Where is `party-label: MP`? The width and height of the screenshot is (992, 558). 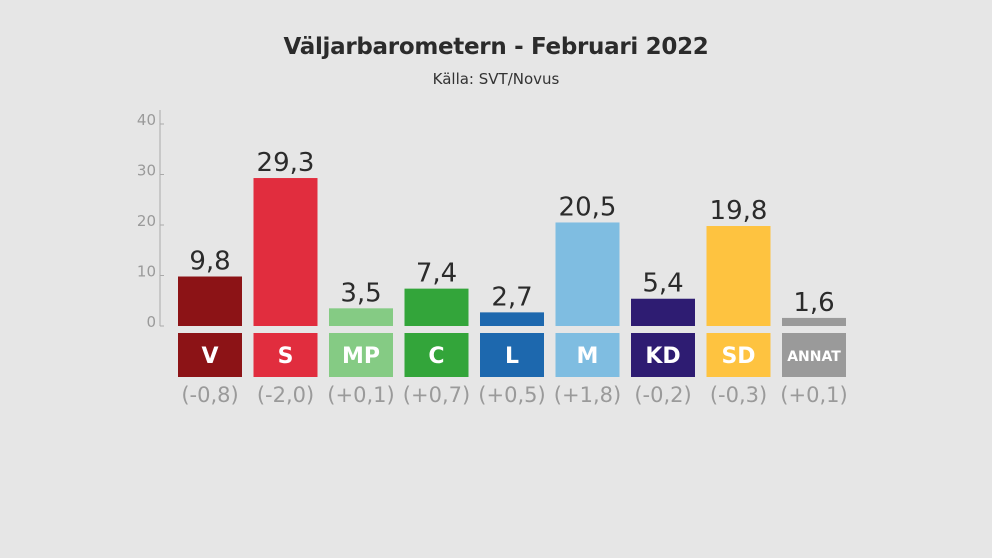 party-label: MP is located at coordinates (361, 356).